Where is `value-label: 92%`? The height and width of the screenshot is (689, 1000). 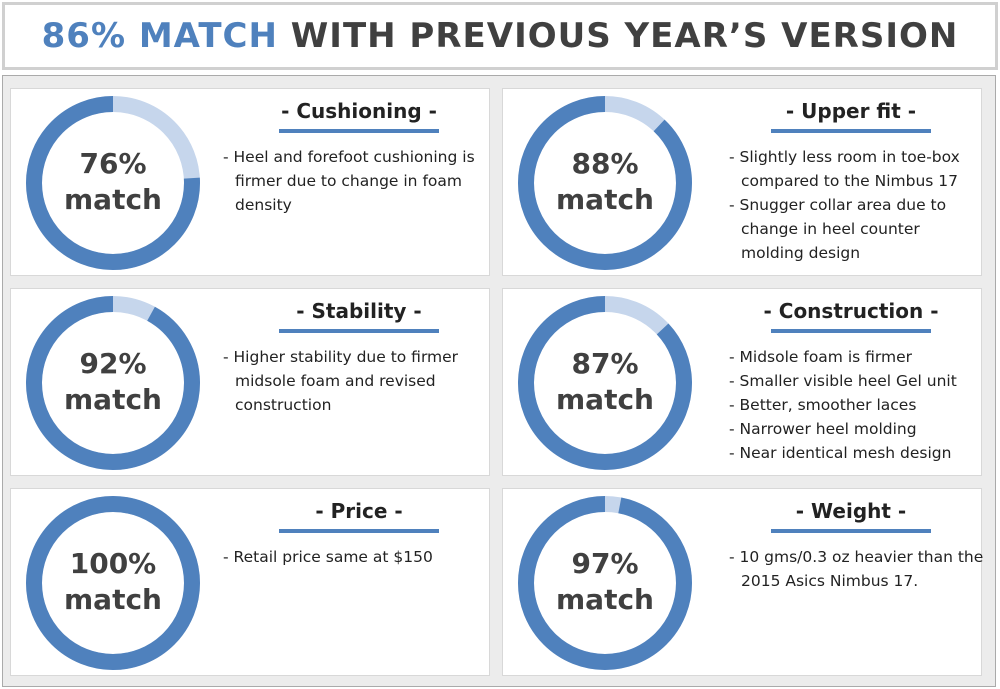
value-label: 92% is located at coordinates (112, 363).